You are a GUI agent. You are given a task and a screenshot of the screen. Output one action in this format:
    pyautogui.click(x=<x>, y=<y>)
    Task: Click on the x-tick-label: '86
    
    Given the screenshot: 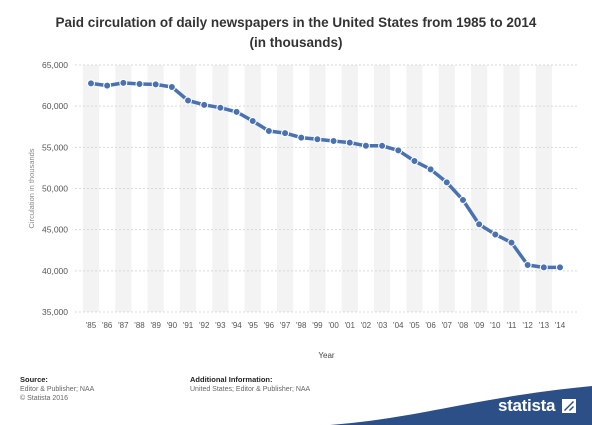 What is the action you would take?
    pyautogui.click(x=107, y=325)
    